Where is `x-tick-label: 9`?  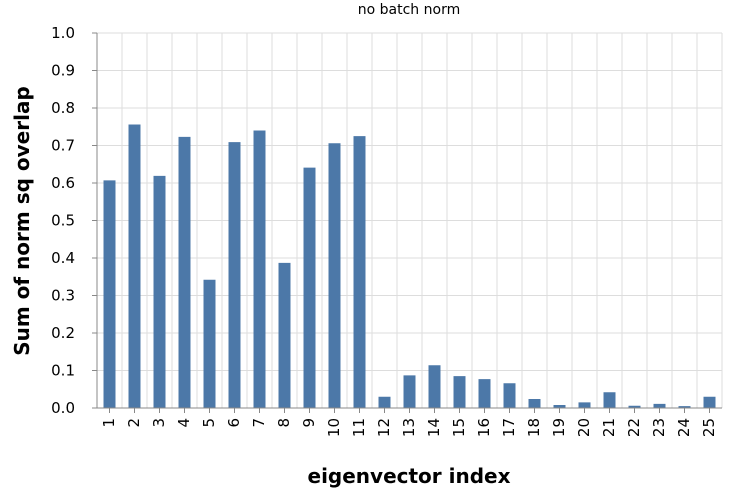 x-tick-label: 9 is located at coordinates (309, 423).